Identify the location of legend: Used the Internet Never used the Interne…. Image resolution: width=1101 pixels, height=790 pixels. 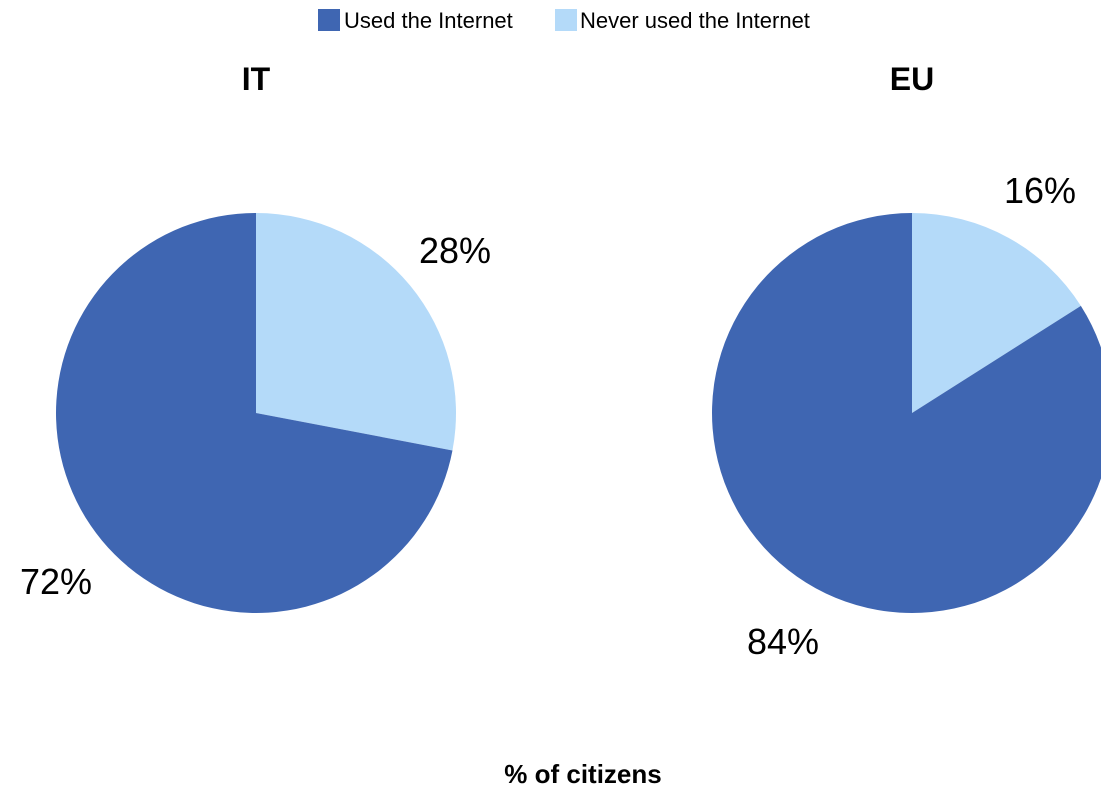
(564, 20).